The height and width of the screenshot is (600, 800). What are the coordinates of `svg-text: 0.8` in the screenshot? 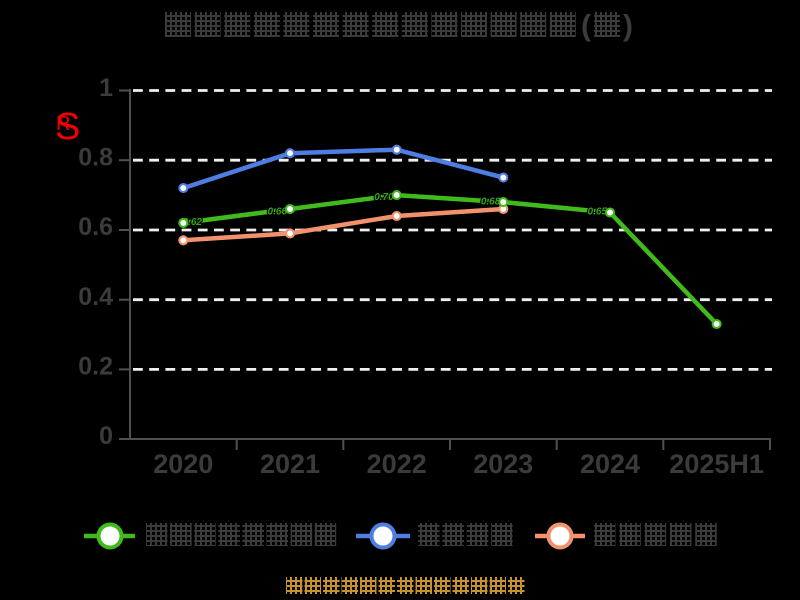 It's located at (95, 157).